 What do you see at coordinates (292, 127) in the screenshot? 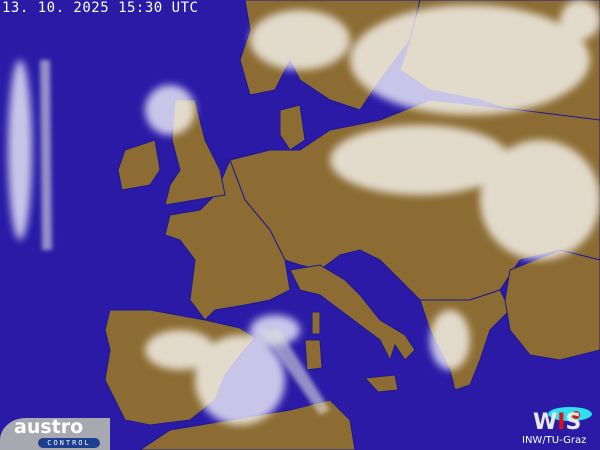
I see `denmark` at bounding box center [292, 127].